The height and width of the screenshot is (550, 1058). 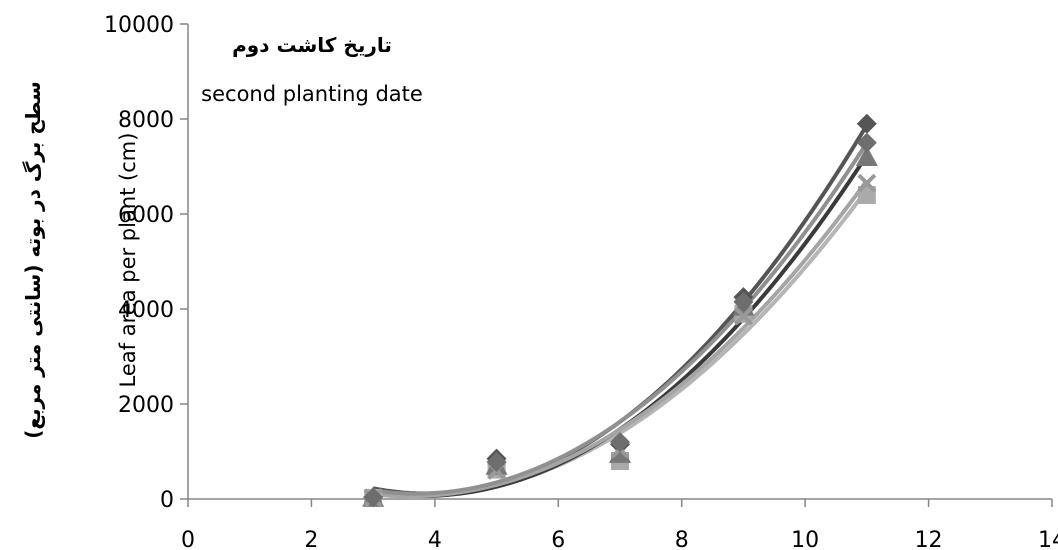 I want to click on x-tick-label: 8, so click(x=682, y=539).